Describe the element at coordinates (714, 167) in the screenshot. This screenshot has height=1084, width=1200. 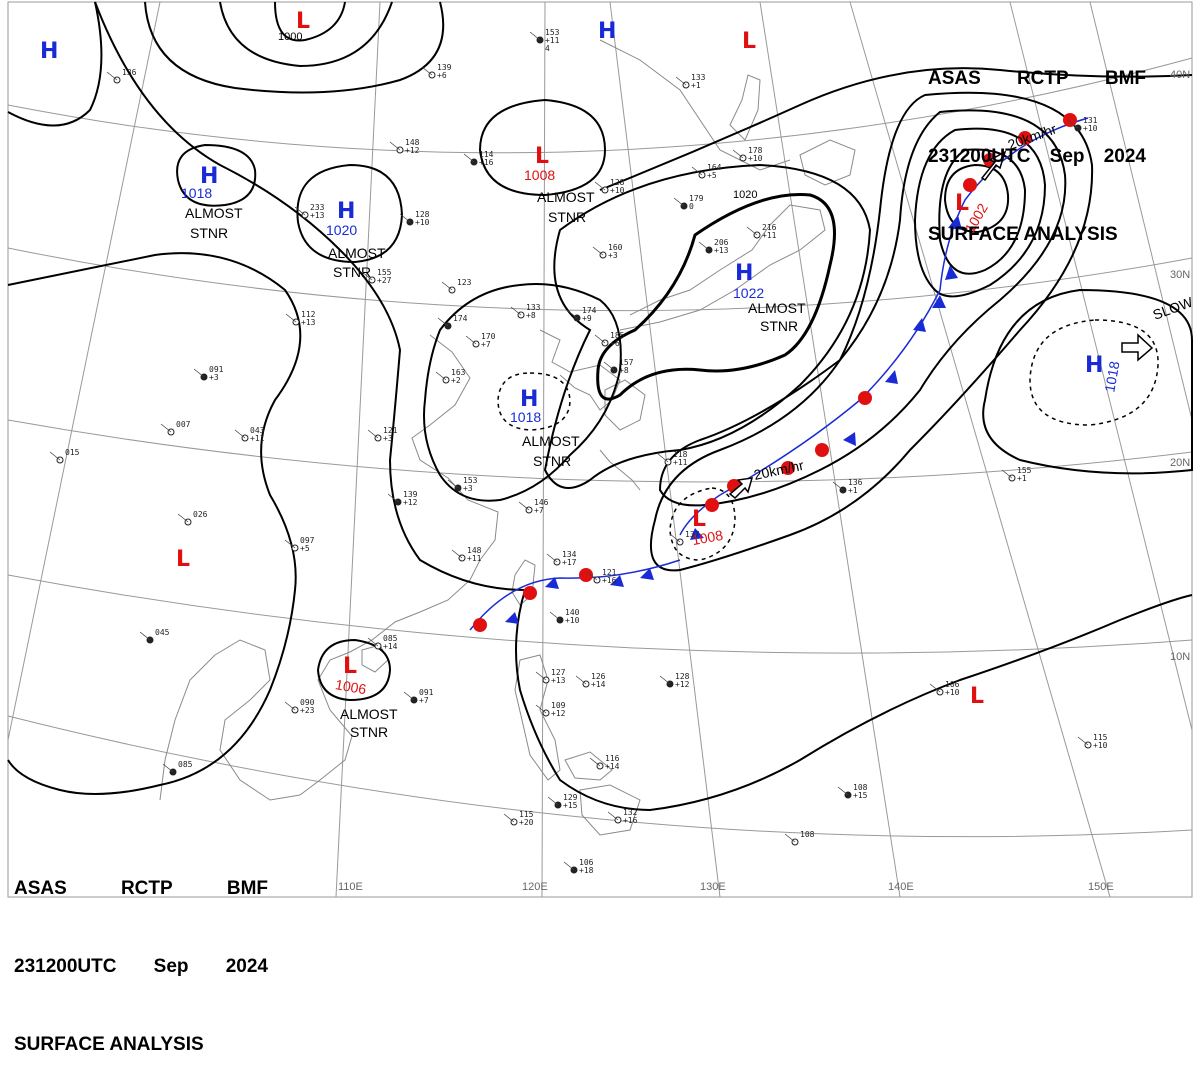
I see `station-value: 164` at that location.